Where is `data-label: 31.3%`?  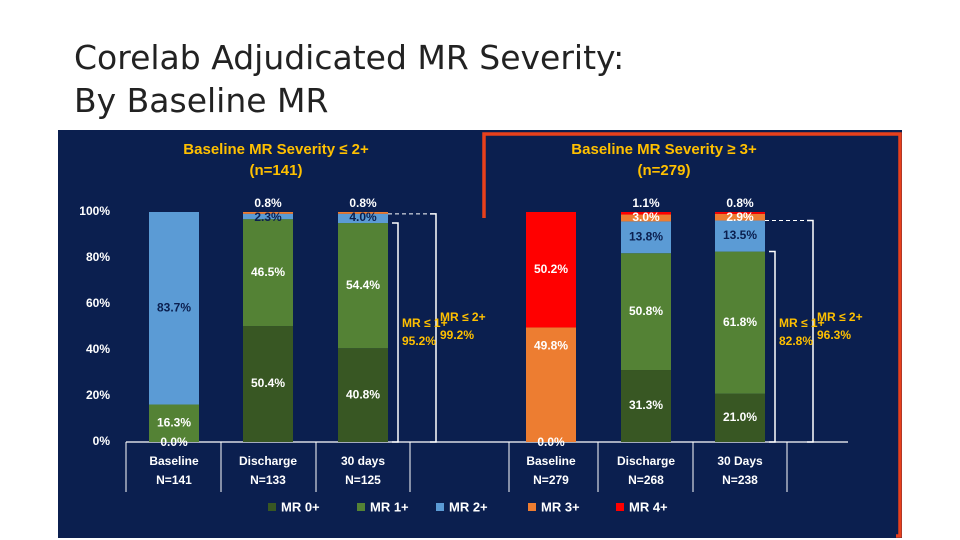 data-label: 31.3% is located at coordinates (646, 405).